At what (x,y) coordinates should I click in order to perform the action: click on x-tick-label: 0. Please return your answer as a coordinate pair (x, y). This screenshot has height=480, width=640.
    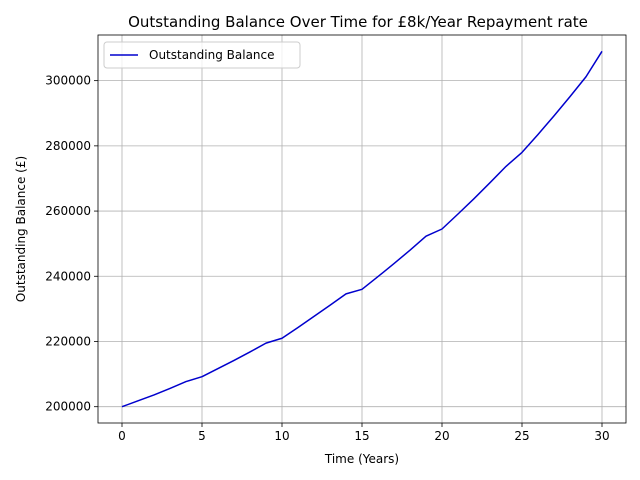
    Looking at the image, I should click on (122, 436).